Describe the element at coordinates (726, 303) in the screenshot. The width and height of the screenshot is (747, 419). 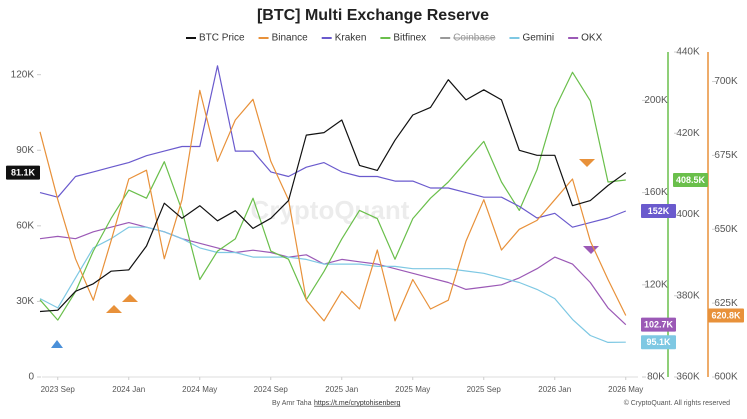
I see `y4-tick-label: 625K` at that location.